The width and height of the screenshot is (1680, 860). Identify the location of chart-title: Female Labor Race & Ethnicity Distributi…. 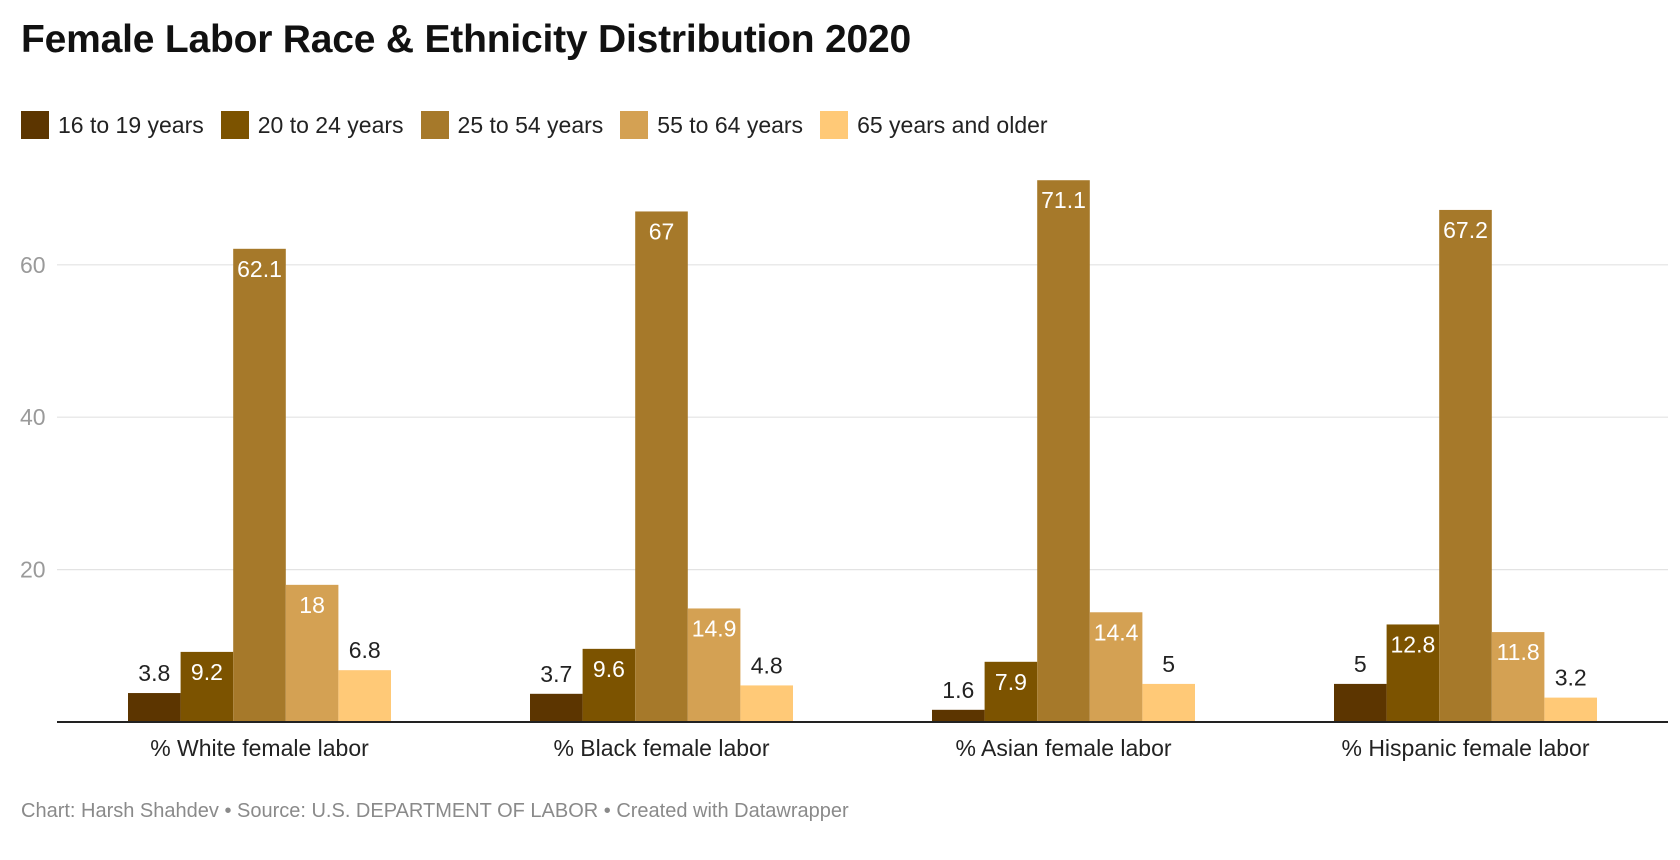
(466, 39).